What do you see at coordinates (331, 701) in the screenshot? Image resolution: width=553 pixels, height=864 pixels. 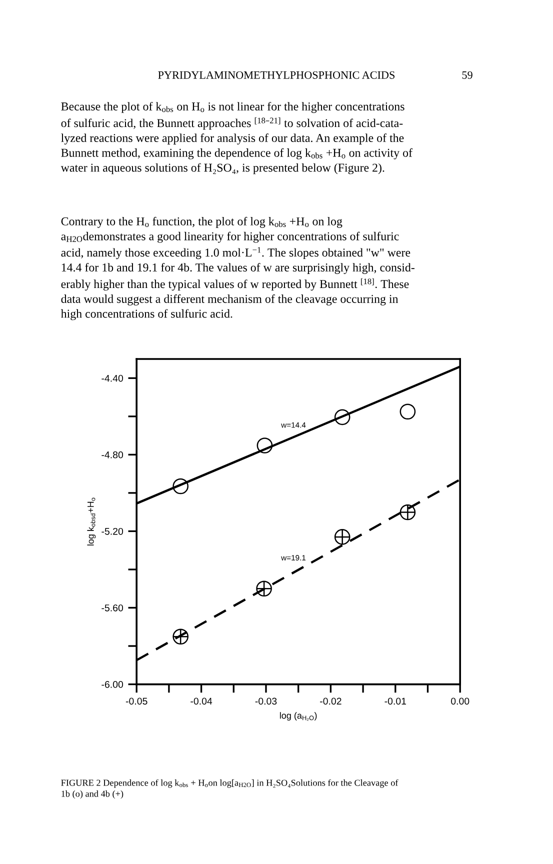 I see `x-tick-label: -0.02` at bounding box center [331, 701].